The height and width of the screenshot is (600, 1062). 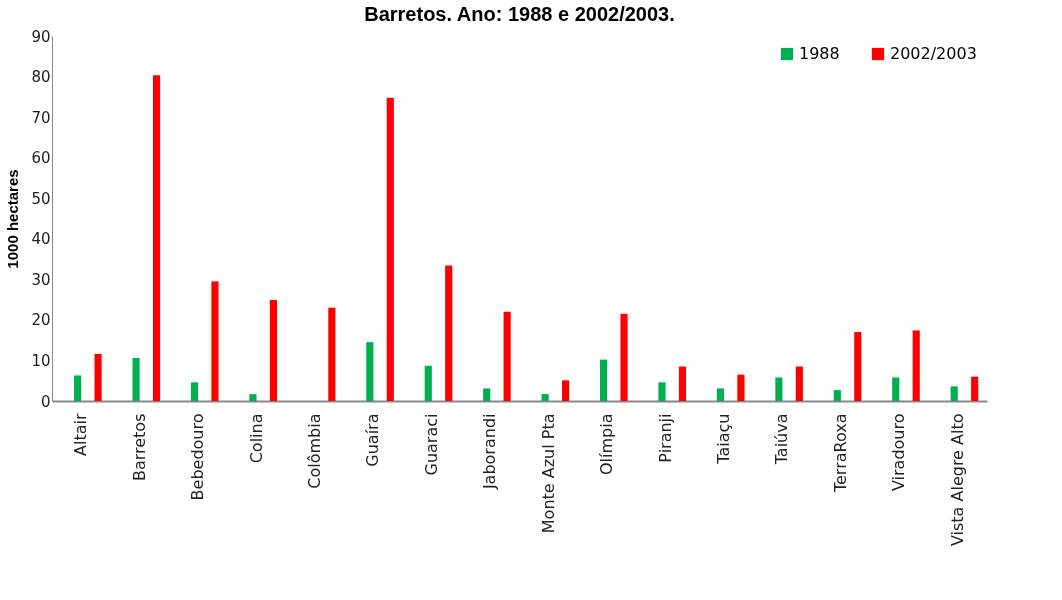 What do you see at coordinates (13, 219) in the screenshot?
I see `y-axis-title: 1000 hectares` at bounding box center [13, 219].